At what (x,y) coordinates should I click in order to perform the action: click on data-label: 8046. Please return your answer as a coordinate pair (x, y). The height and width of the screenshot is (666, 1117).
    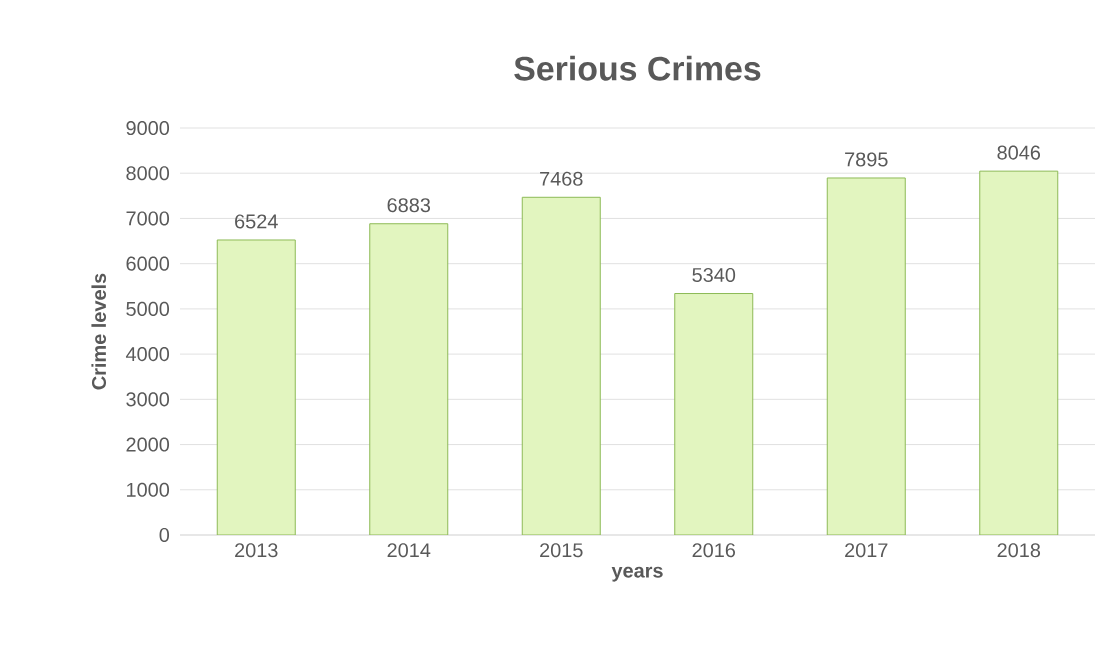
    Looking at the image, I should click on (1019, 152).